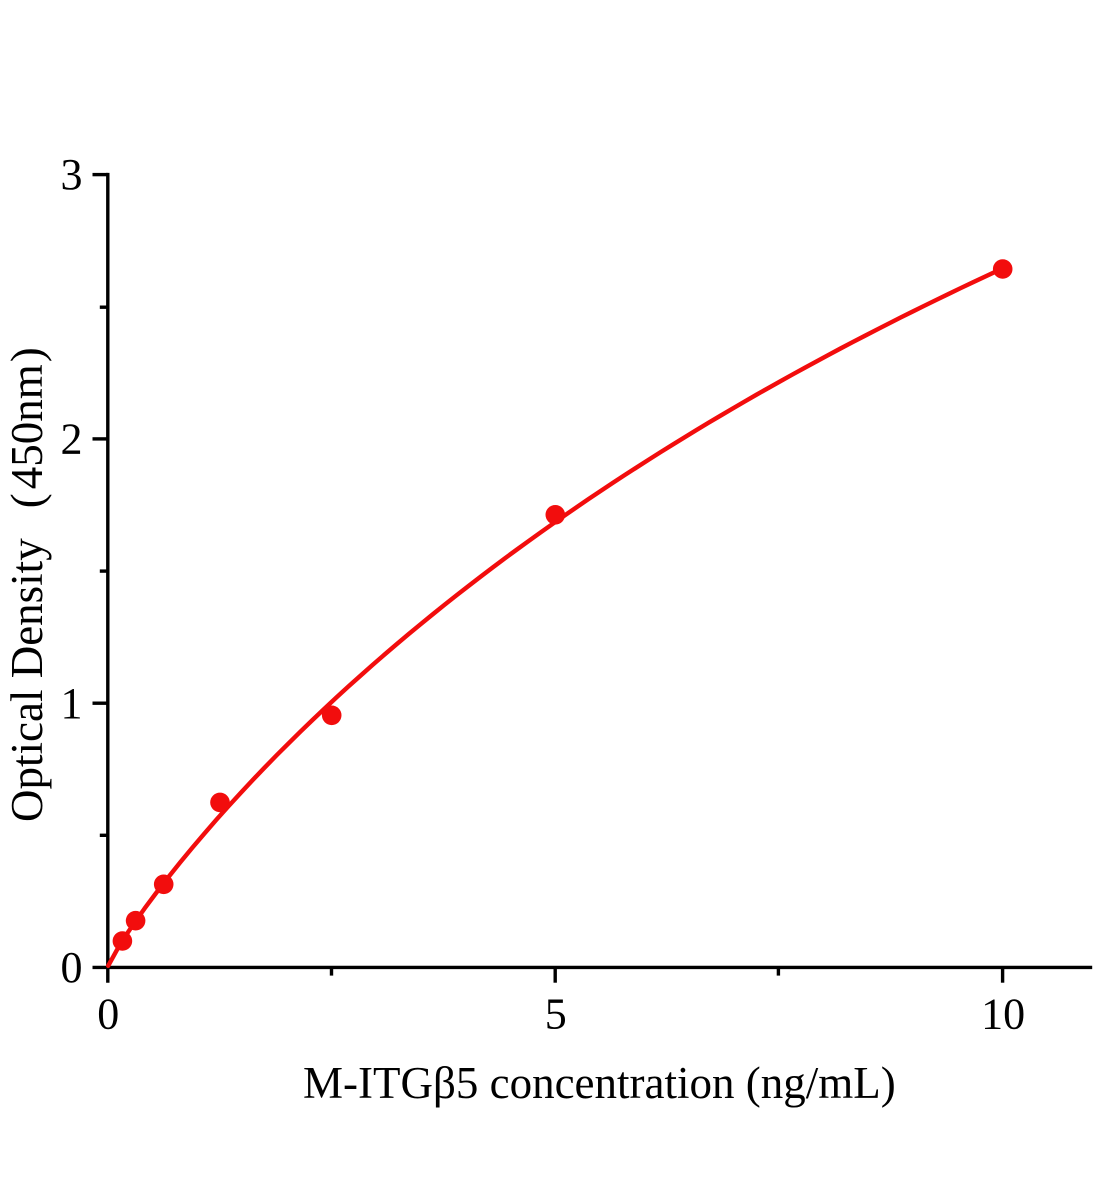  Describe the element at coordinates (556, 1014) in the screenshot. I see `svg-text: 5` at that location.